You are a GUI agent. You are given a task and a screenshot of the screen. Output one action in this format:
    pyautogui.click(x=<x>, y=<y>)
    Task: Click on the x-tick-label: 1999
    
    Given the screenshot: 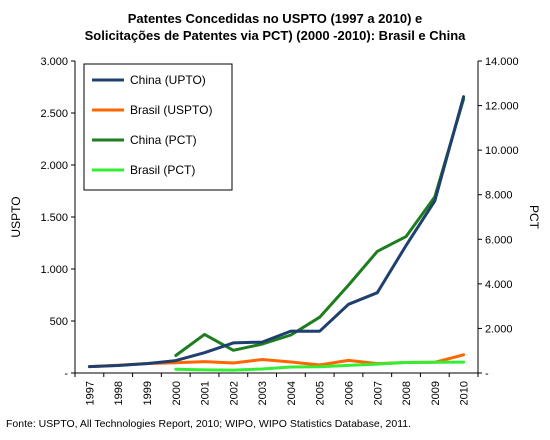 What is the action you would take?
    pyautogui.click(x=148, y=393)
    